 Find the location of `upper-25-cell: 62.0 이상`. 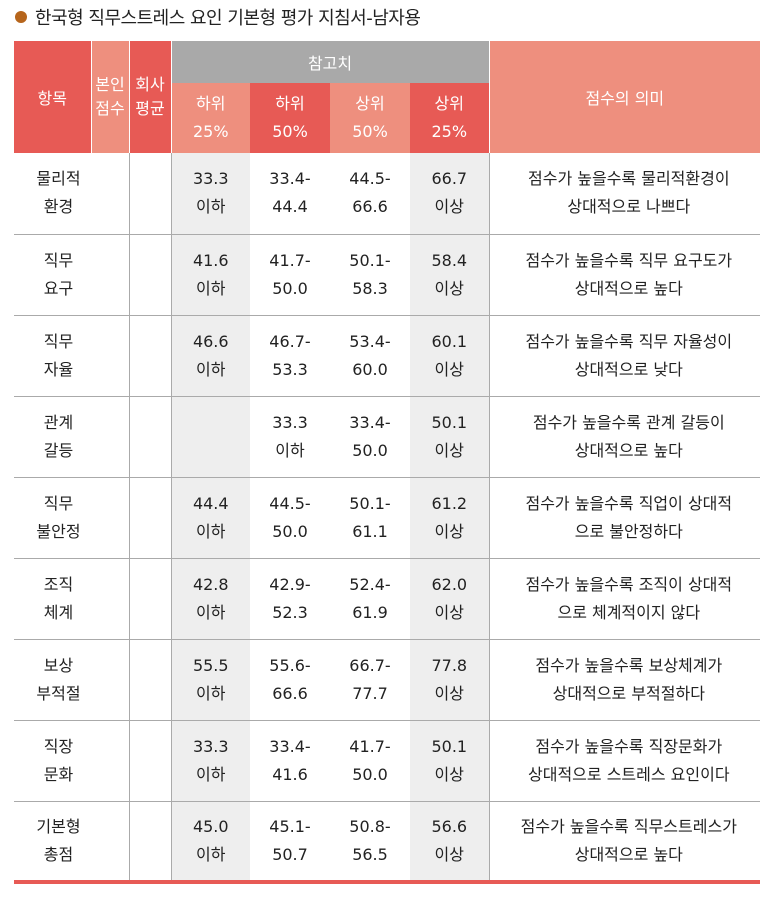

upper-25-cell: 62.0 이상 is located at coordinates (450, 599).